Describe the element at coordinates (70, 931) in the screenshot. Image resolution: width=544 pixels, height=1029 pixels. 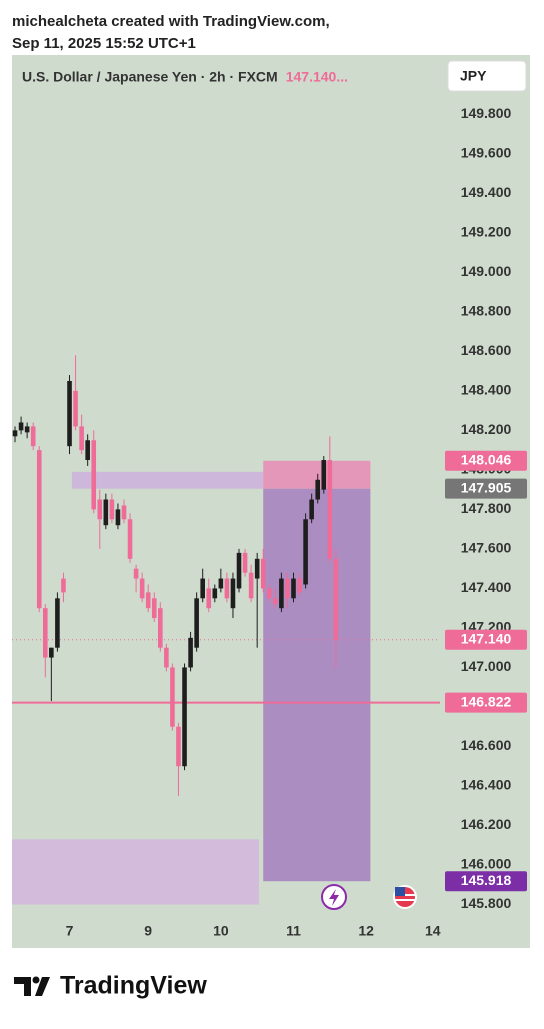
I see `x-tick-label: 7` at that location.